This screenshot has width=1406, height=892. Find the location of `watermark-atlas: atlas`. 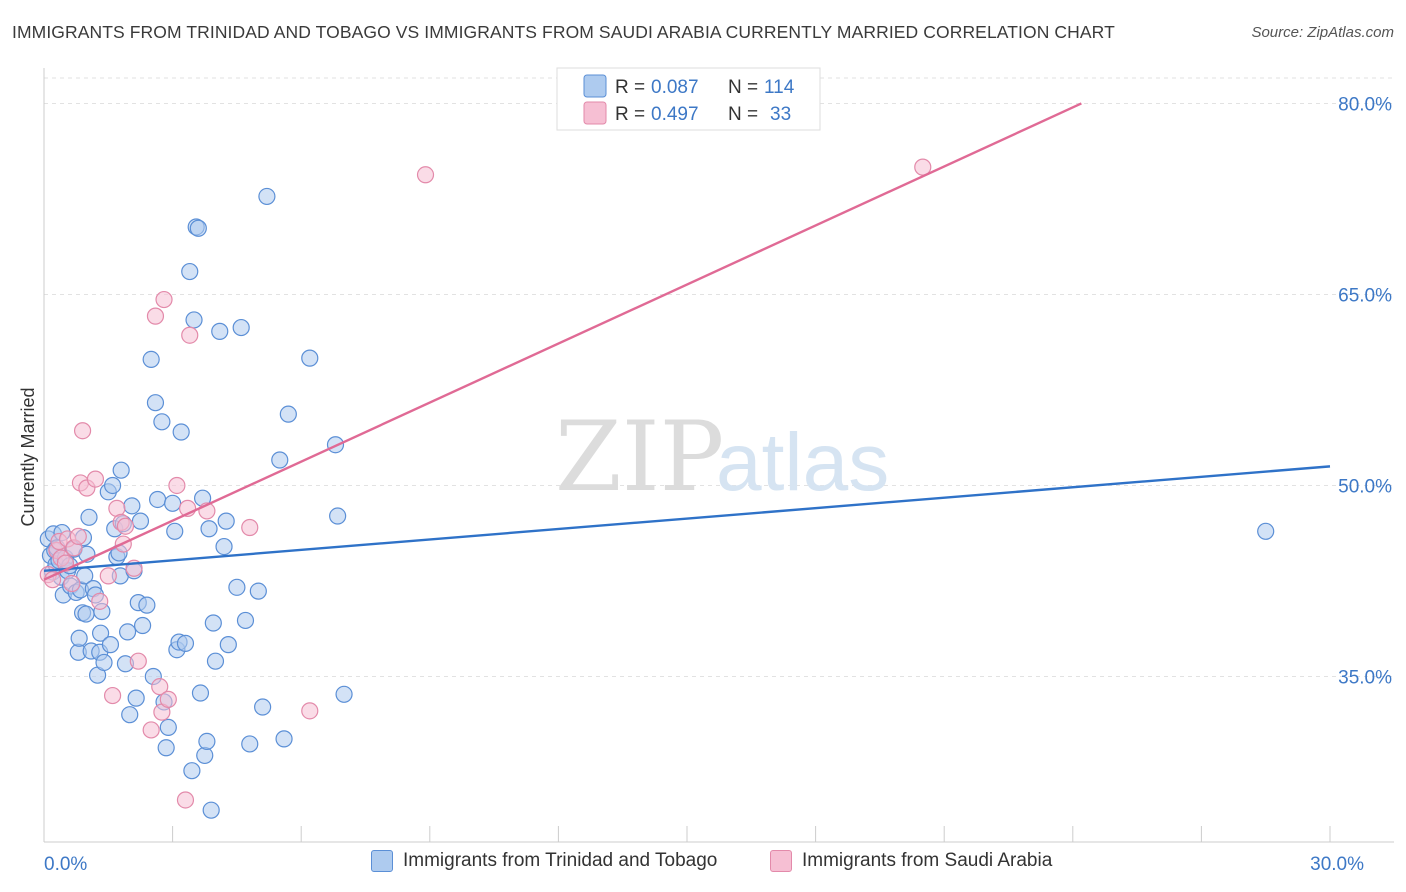

watermark-atlas: atlas is located at coordinates (802, 462).